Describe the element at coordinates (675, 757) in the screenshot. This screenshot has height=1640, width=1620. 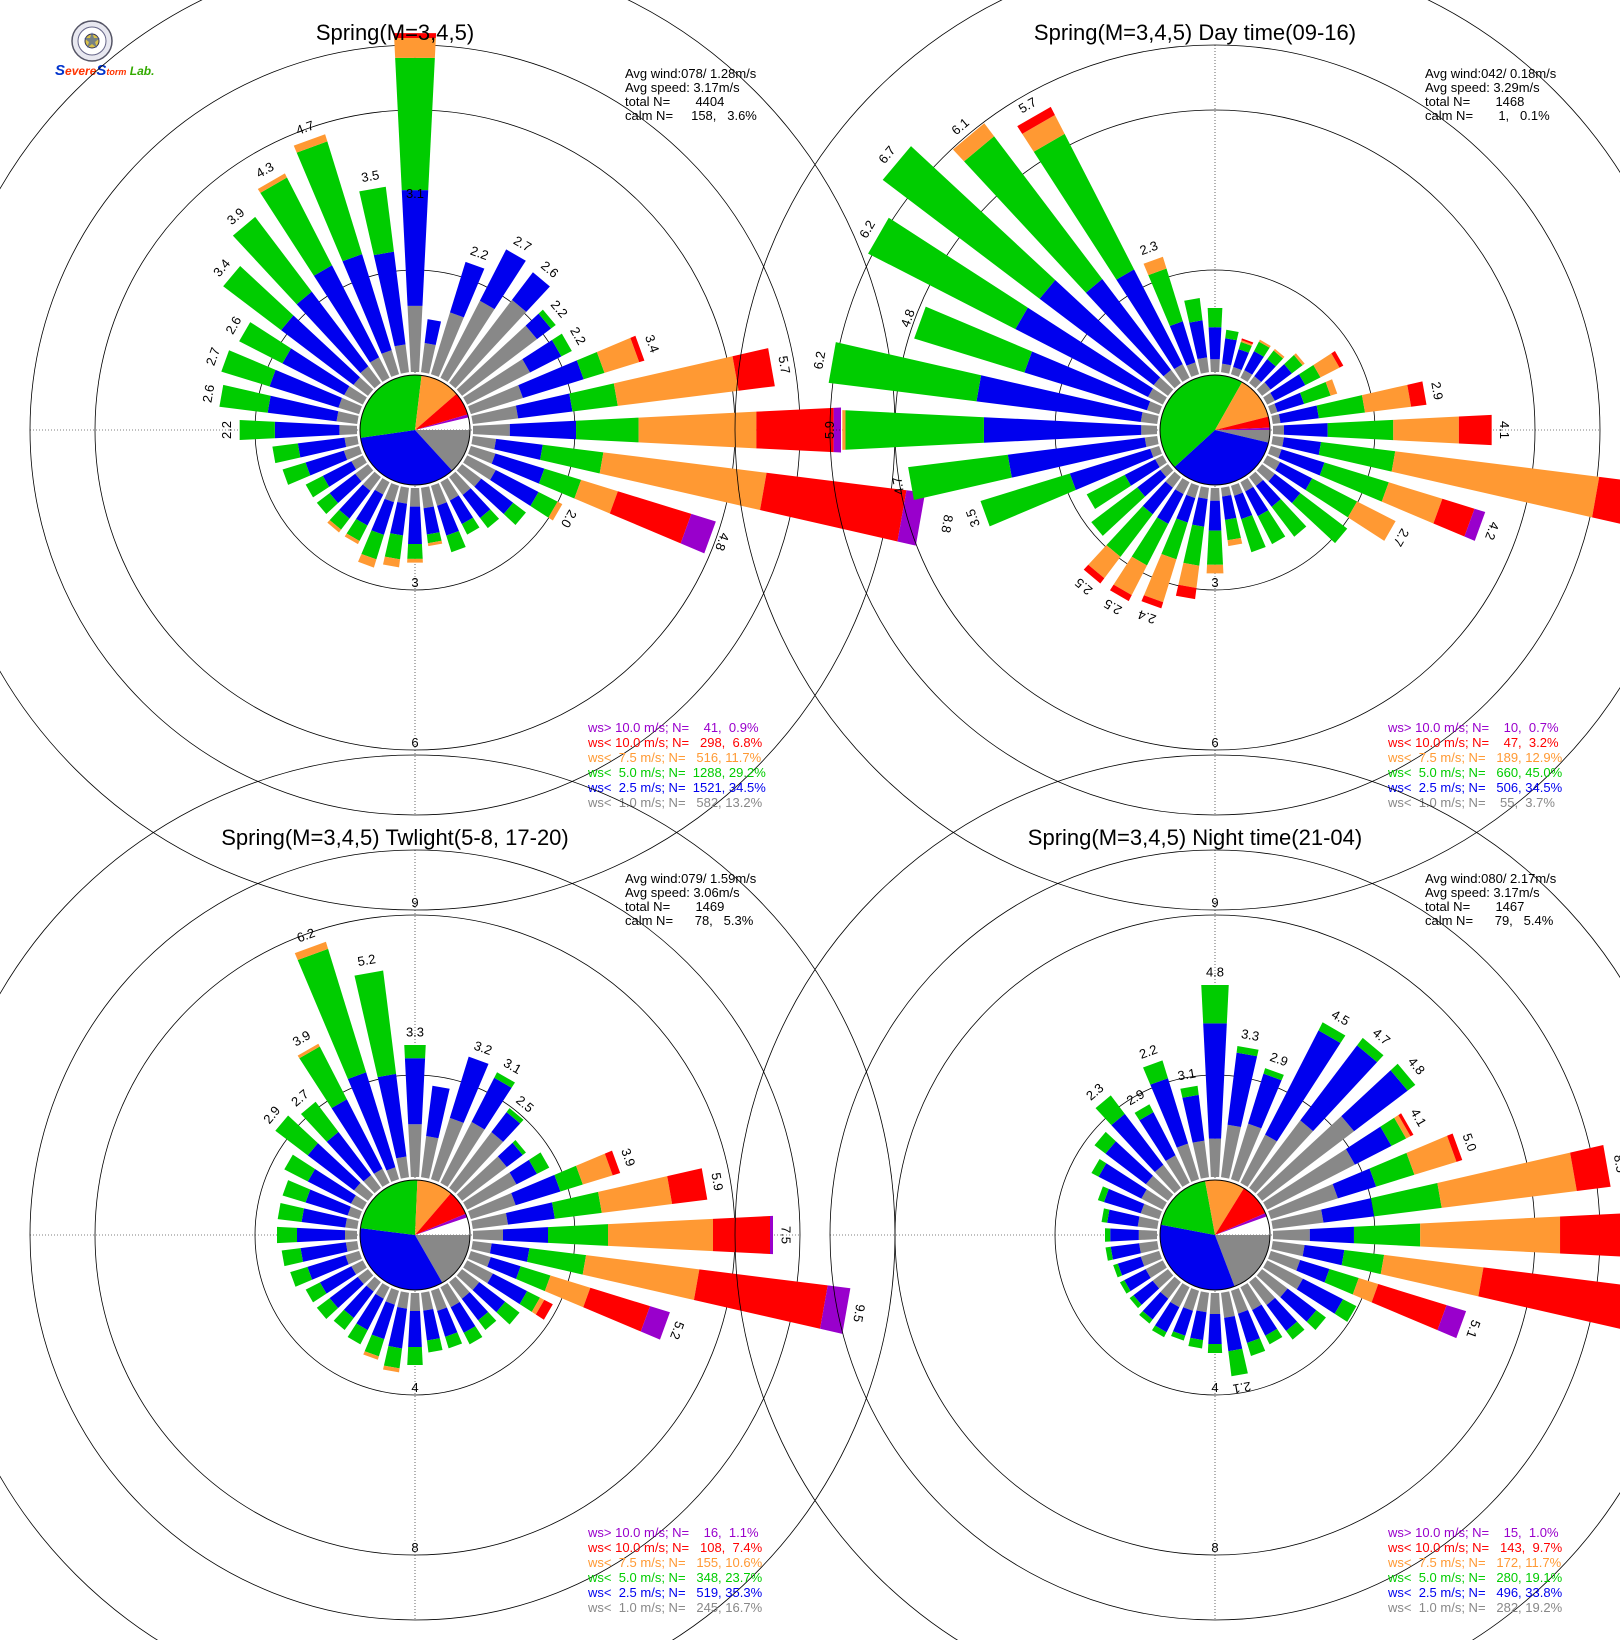
I see `legend-entry: ws< 7.5 m/s; N= 516, 11.7%` at that location.